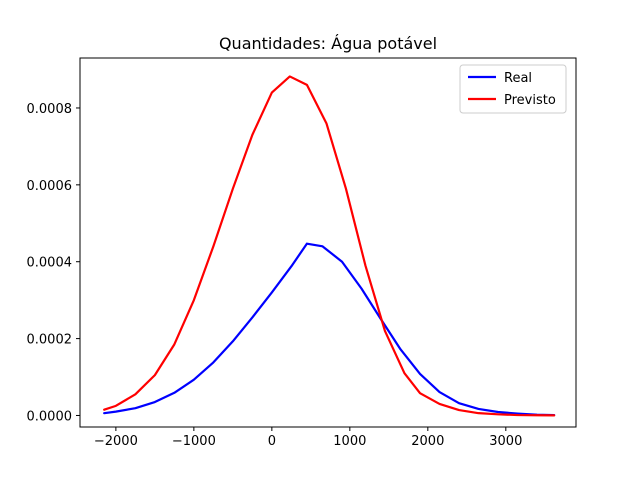 This screenshot has width=640, height=480. Describe the element at coordinates (194, 441) in the screenshot. I see `x-tick-label: −1000` at that location.